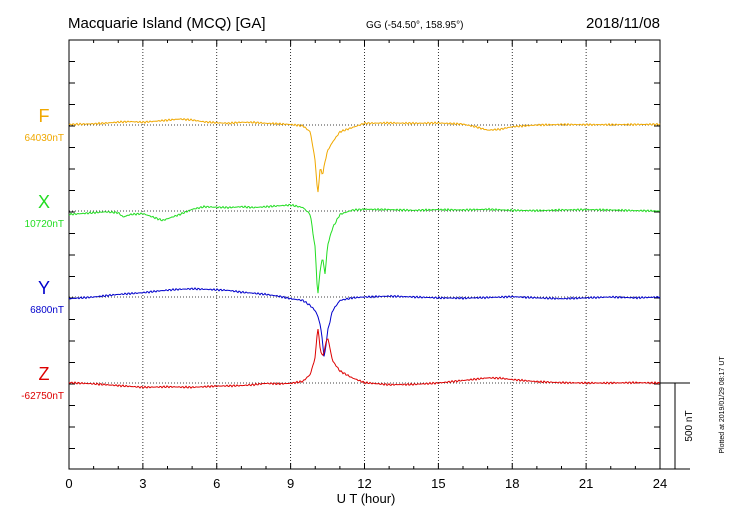  I want to click on series-line-x, so click(364, 248).